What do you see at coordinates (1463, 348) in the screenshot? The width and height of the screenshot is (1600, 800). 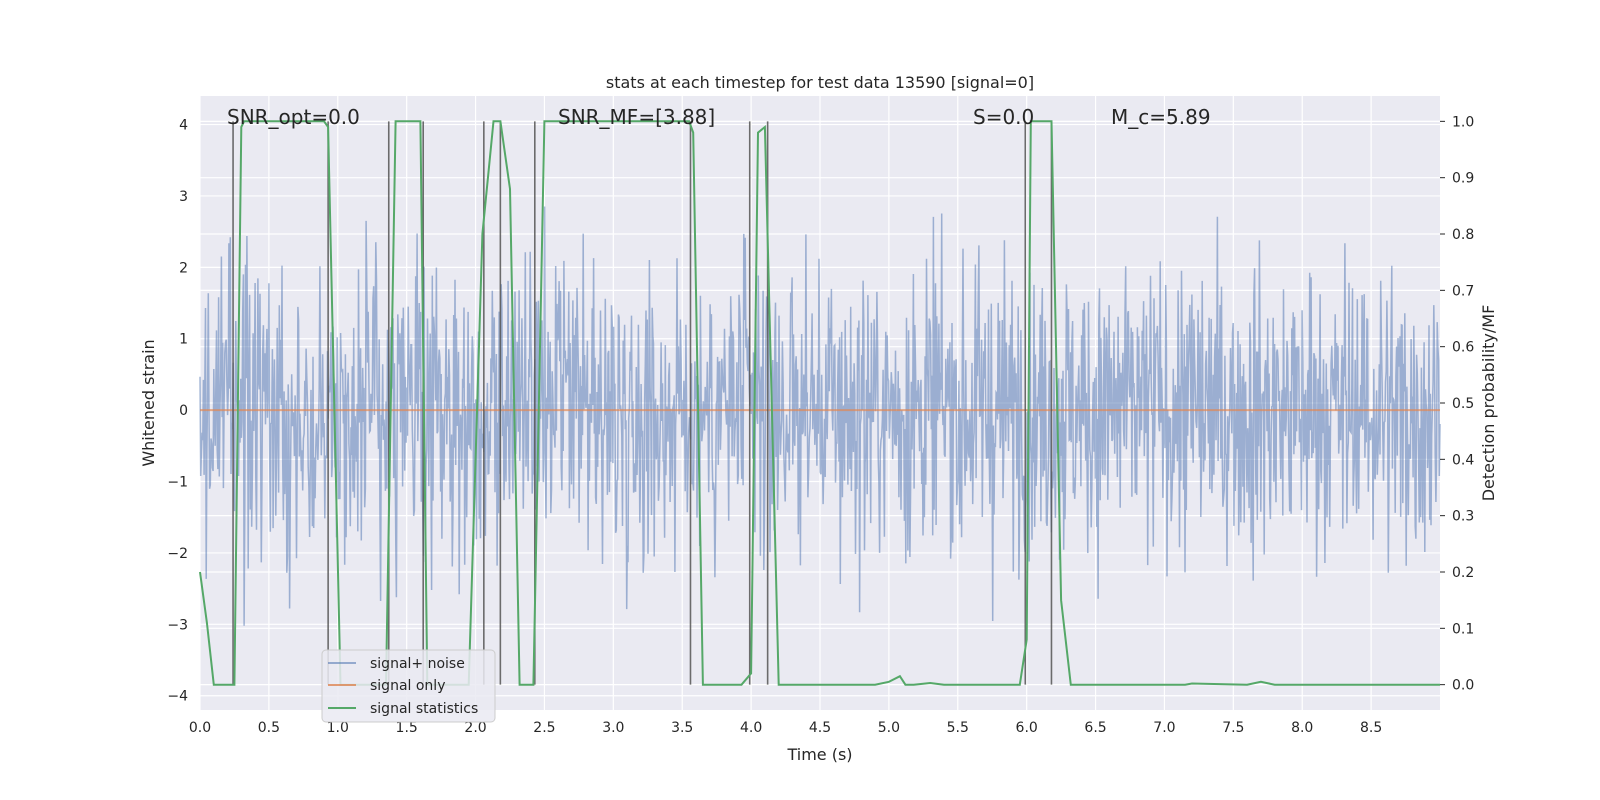 I see `y-right-tick-label: 0.6` at bounding box center [1463, 348].